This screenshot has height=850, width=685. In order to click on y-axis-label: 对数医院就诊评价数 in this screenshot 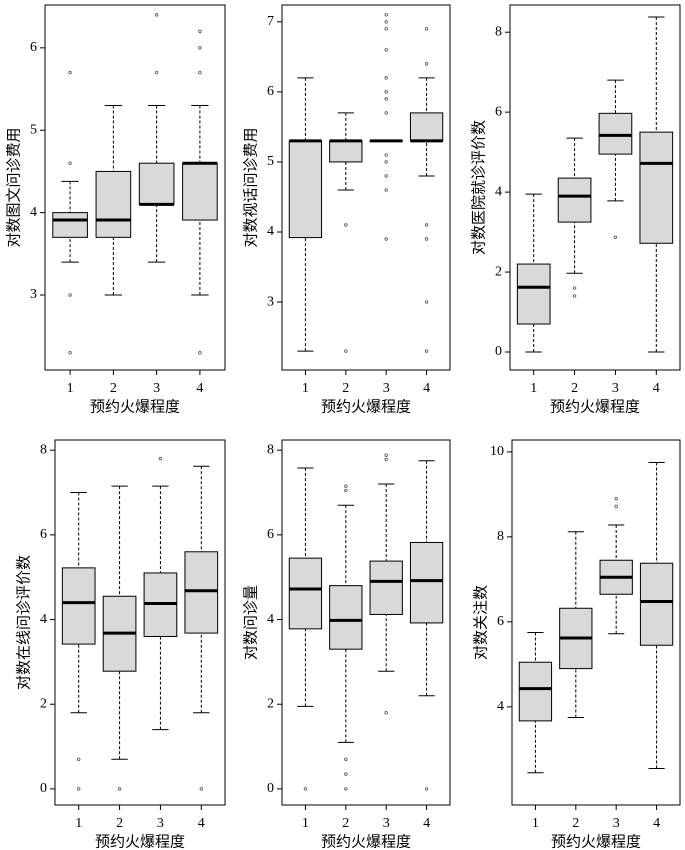, I will do `click(478, 187)`.